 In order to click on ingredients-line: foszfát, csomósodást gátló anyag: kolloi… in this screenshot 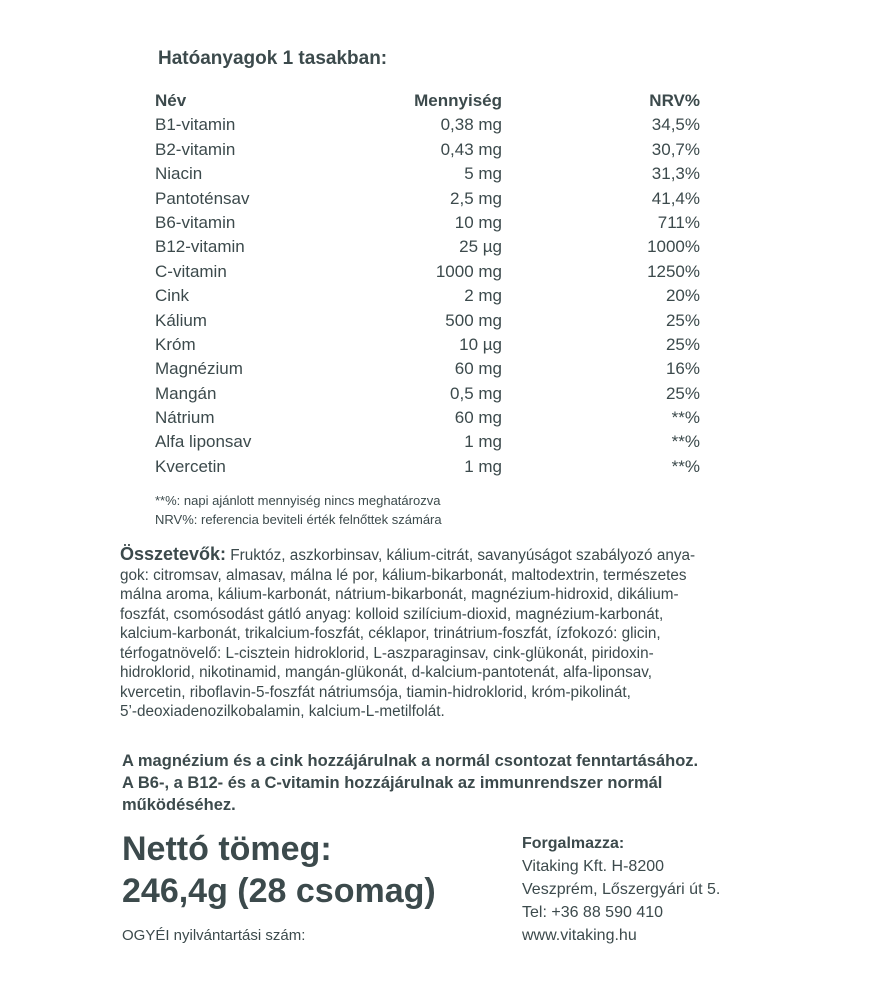, I will do `click(430, 615)`.